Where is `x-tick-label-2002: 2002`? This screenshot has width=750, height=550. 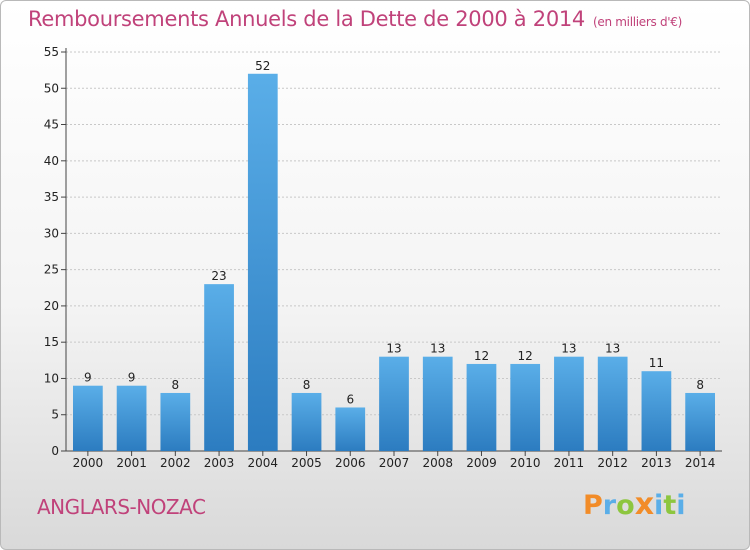 x-tick-label-2002: 2002 is located at coordinates (175, 463).